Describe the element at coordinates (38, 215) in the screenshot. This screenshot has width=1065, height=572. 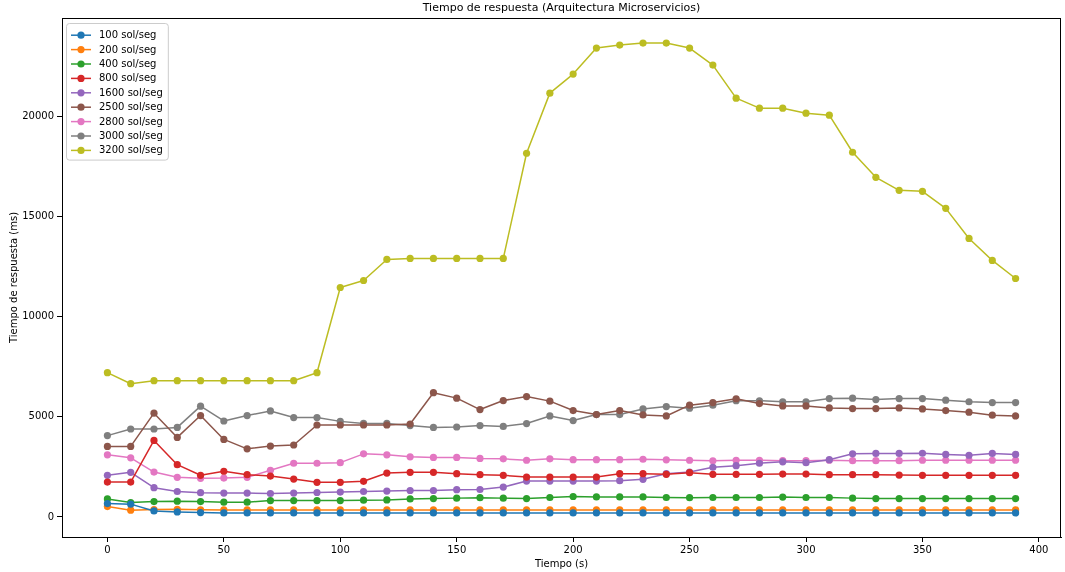
I see `y-tick-label: 15000` at that location.